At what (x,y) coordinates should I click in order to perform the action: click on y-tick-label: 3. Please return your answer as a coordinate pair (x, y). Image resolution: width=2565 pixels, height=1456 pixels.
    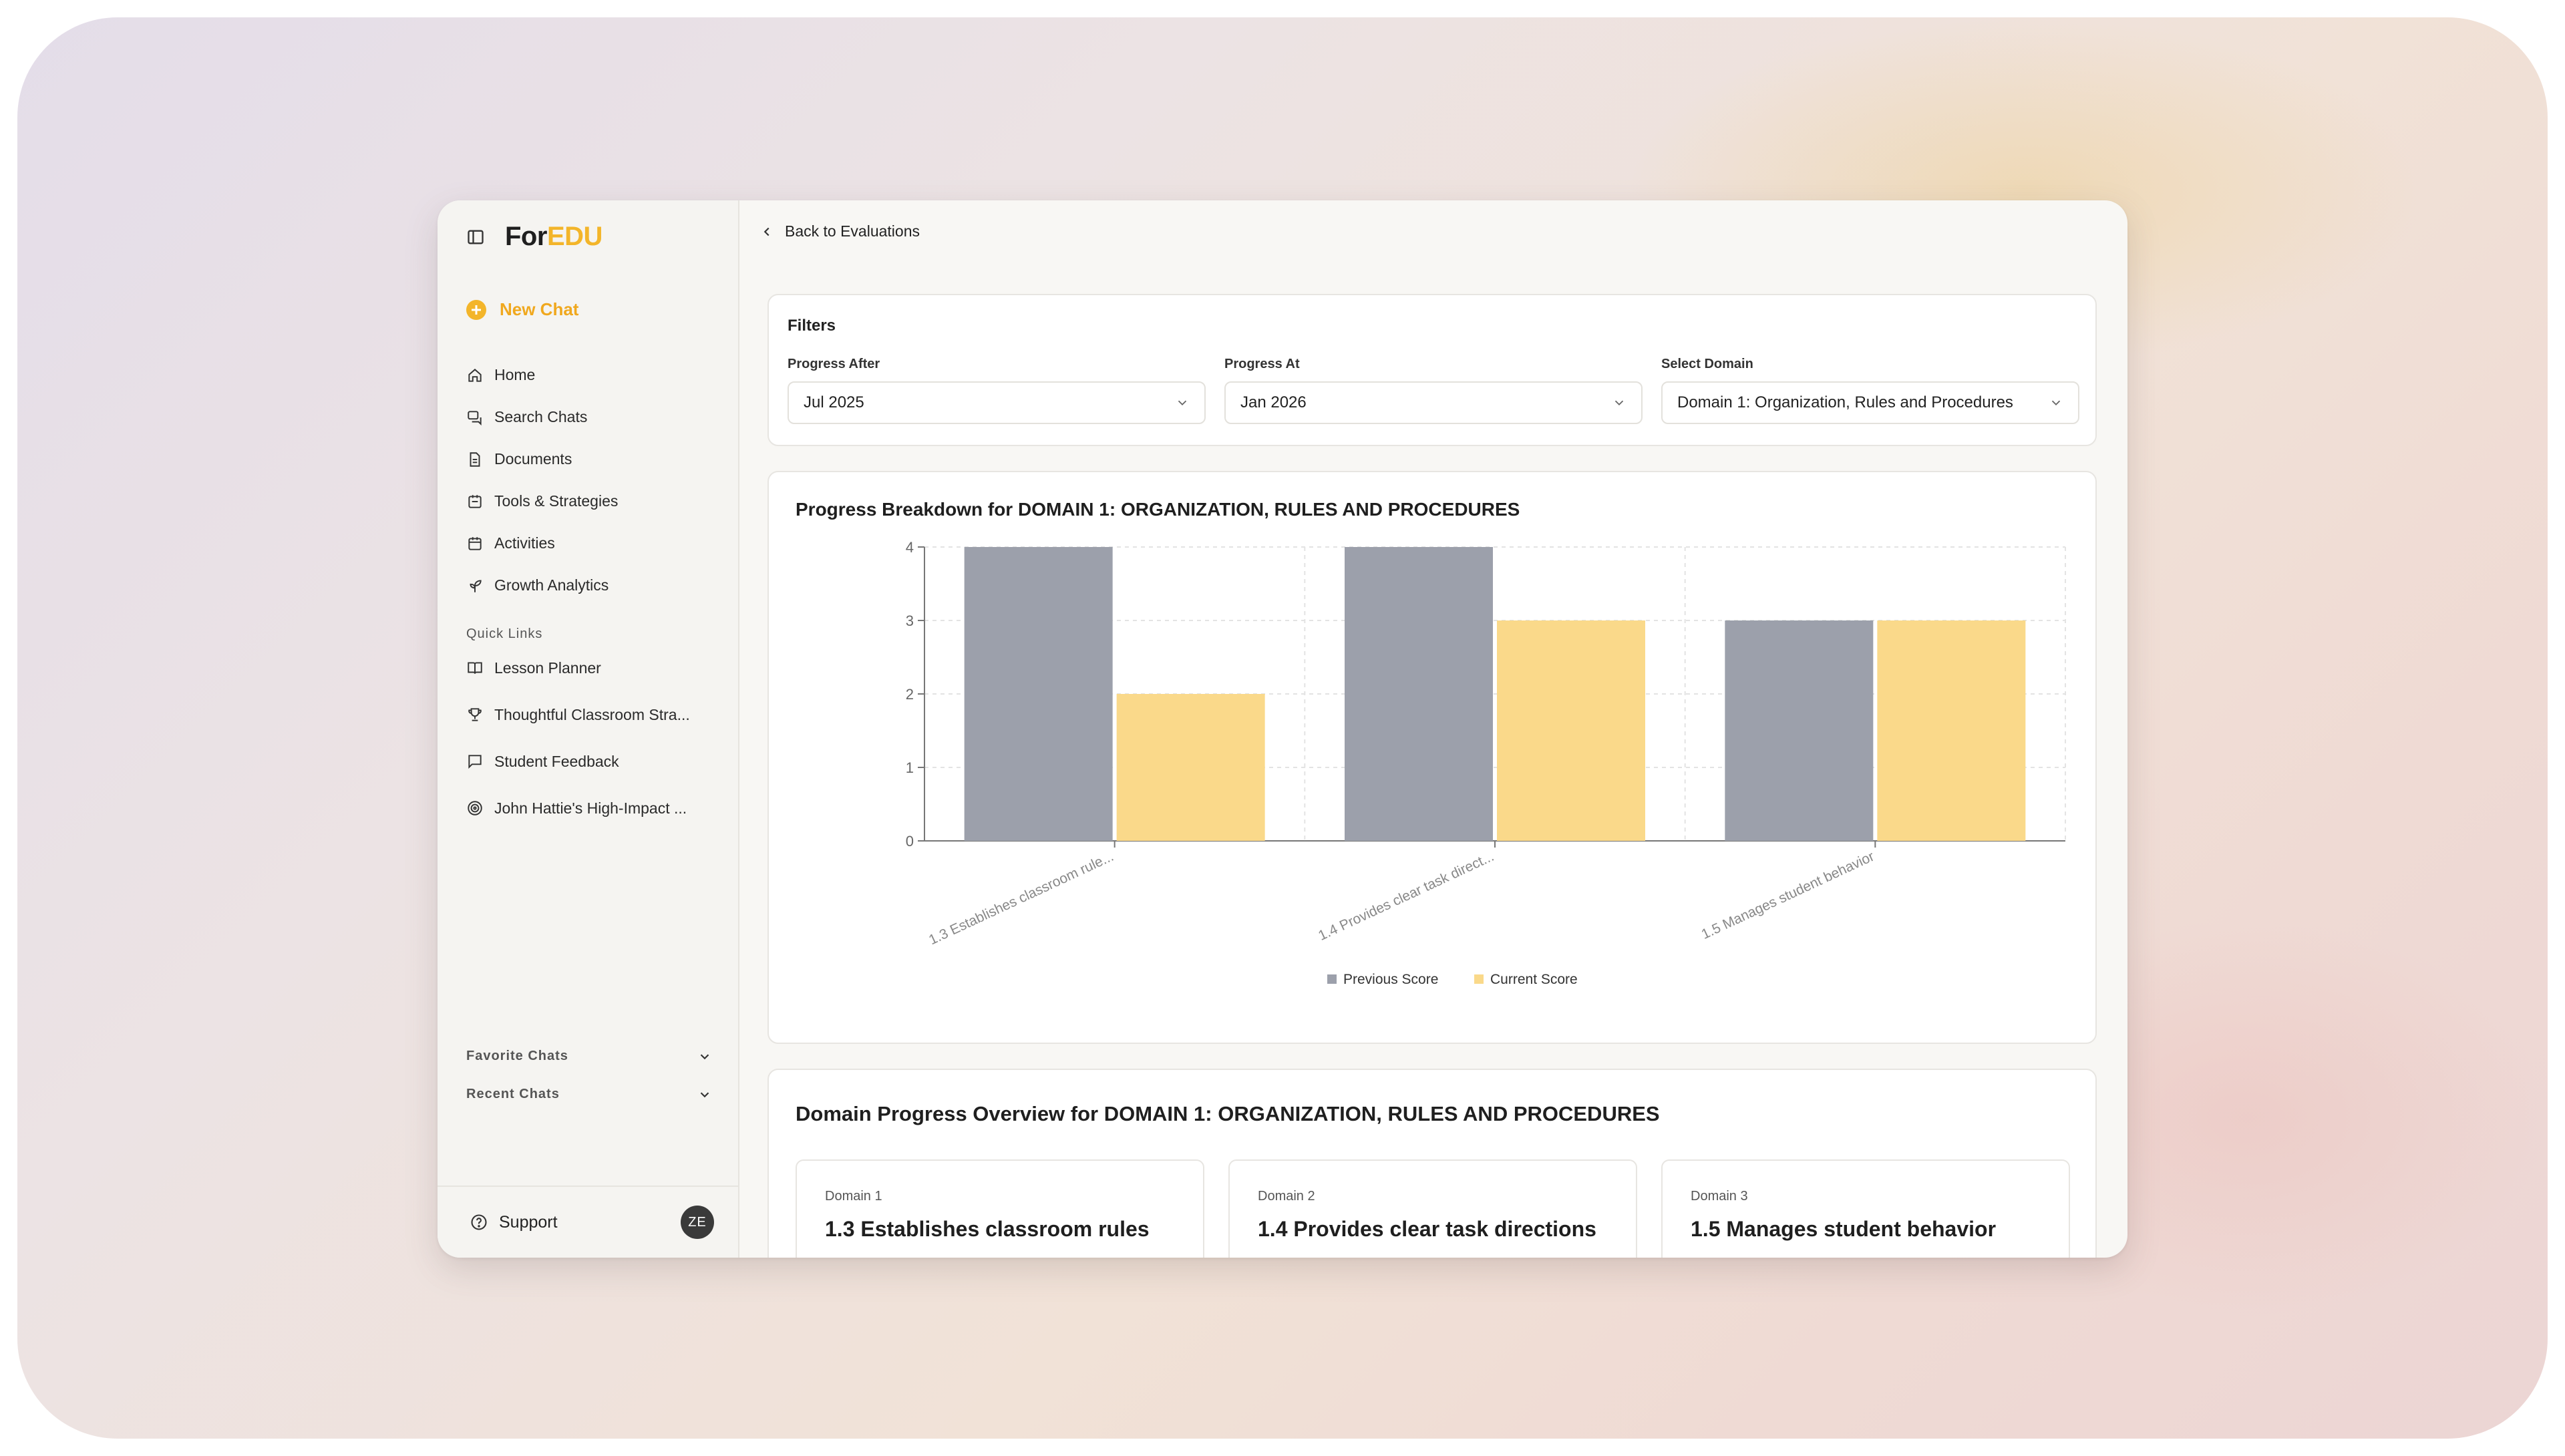
    Looking at the image, I should click on (910, 620).